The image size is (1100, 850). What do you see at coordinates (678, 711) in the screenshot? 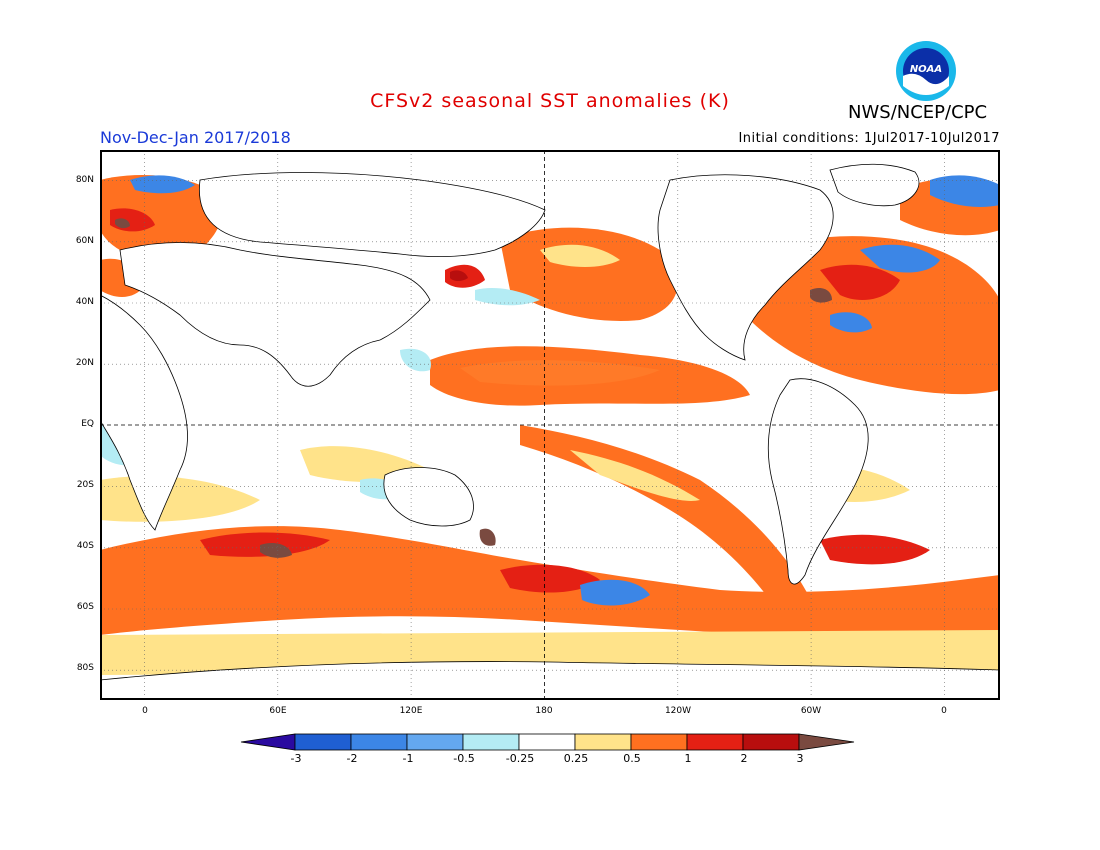
I see `lon-label: 120W` at bounding box center [678, 711].